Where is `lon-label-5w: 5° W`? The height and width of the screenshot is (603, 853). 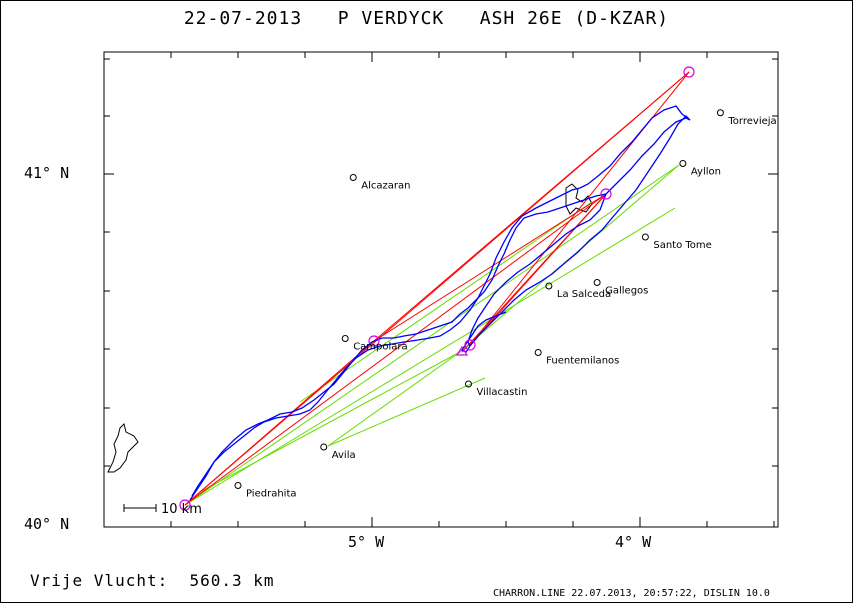 lon-label-5w: 5° W is located at coordinates (366, 542).